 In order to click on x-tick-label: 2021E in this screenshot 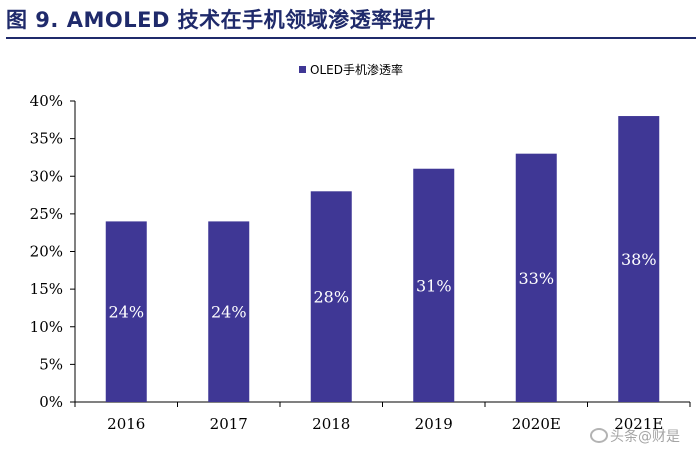, I will do `click(638, 424)`.